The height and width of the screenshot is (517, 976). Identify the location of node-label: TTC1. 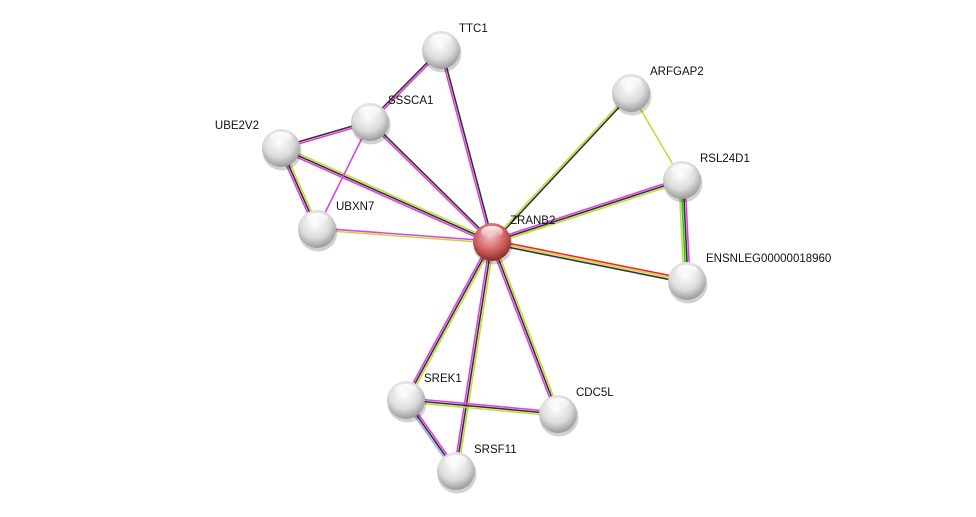
(473, 29).